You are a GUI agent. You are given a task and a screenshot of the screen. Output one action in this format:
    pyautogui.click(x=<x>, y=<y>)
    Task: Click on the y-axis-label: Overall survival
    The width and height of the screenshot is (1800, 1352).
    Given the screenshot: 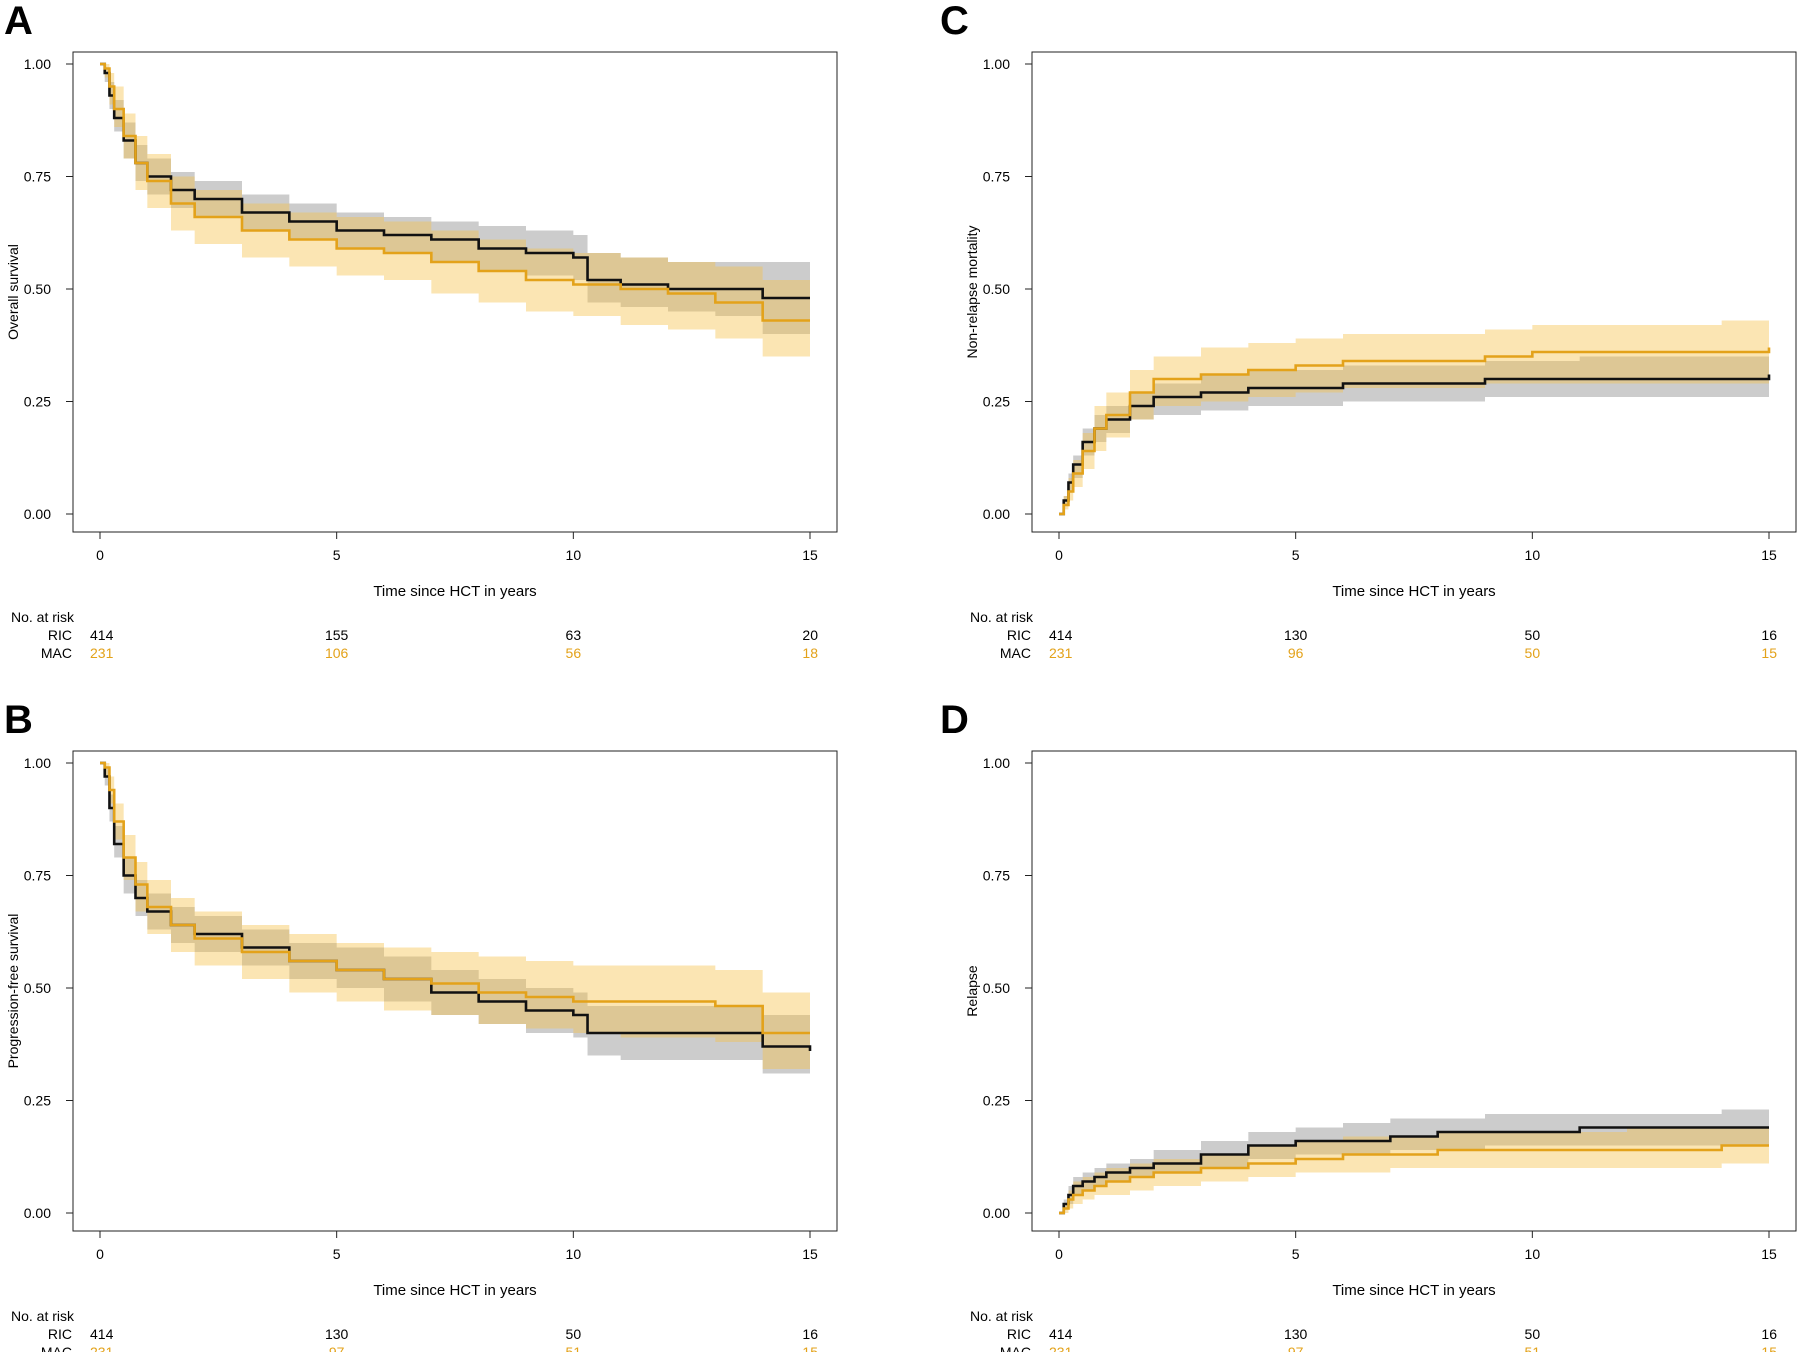 What is the action you would take?
    pyautogui.click(x=13, y=292)
    